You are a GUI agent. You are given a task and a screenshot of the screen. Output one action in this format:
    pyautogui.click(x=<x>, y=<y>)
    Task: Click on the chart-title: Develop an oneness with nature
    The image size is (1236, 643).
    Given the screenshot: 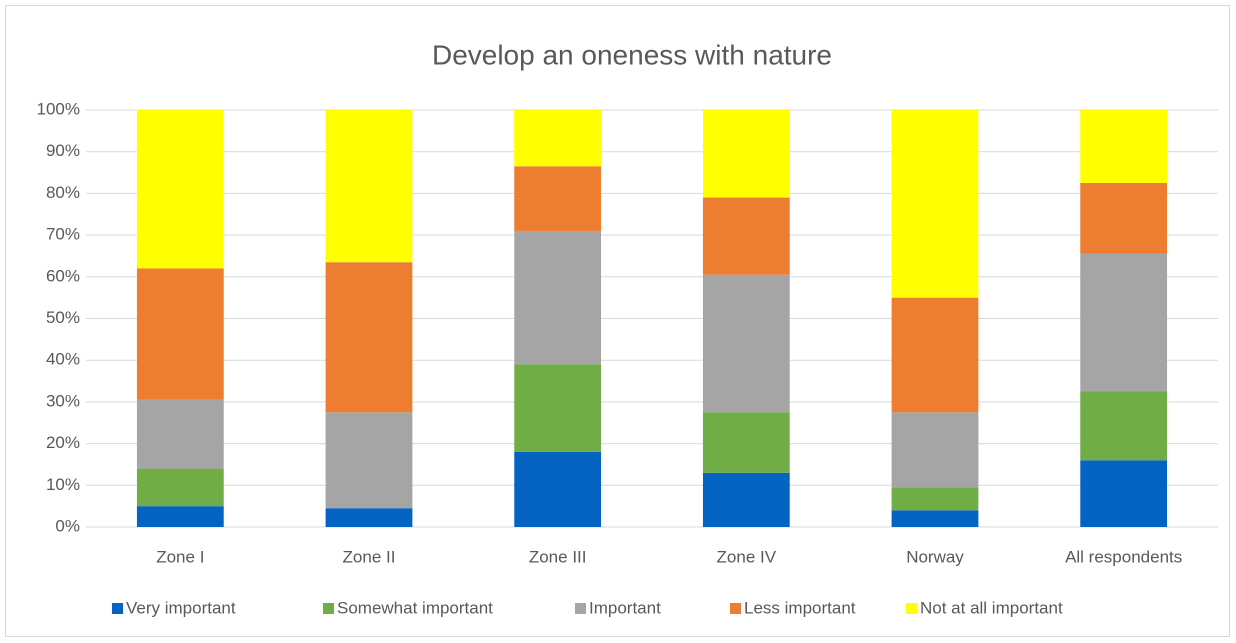 What is the action you would take?
    pyautogui.click(x=632, y=54)
    